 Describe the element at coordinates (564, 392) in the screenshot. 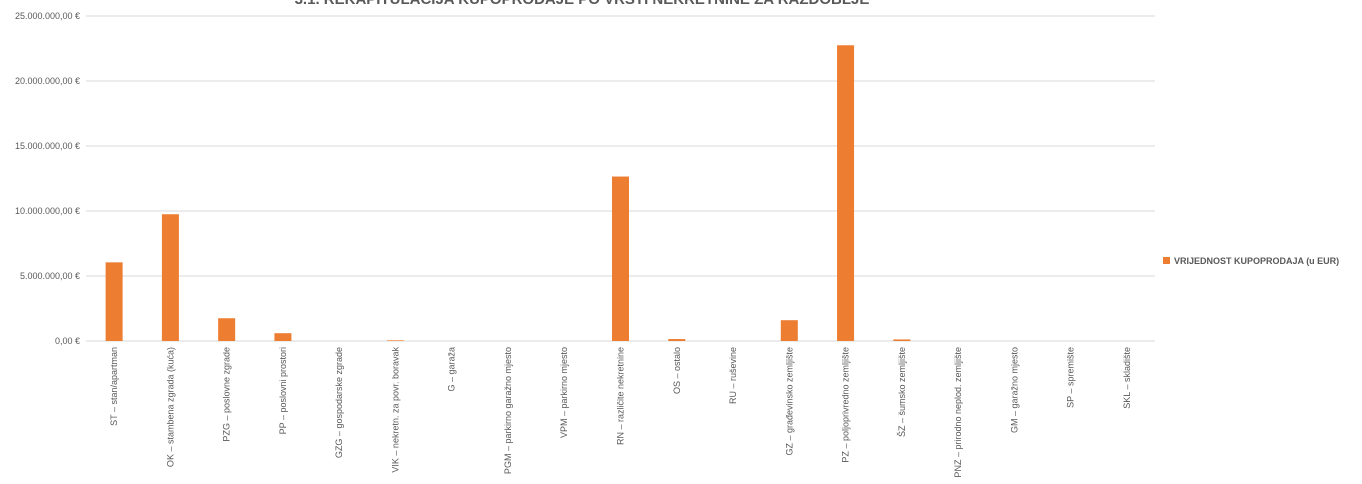

I see `x-tick-label: VPM – parkirno mjesto` at that location.